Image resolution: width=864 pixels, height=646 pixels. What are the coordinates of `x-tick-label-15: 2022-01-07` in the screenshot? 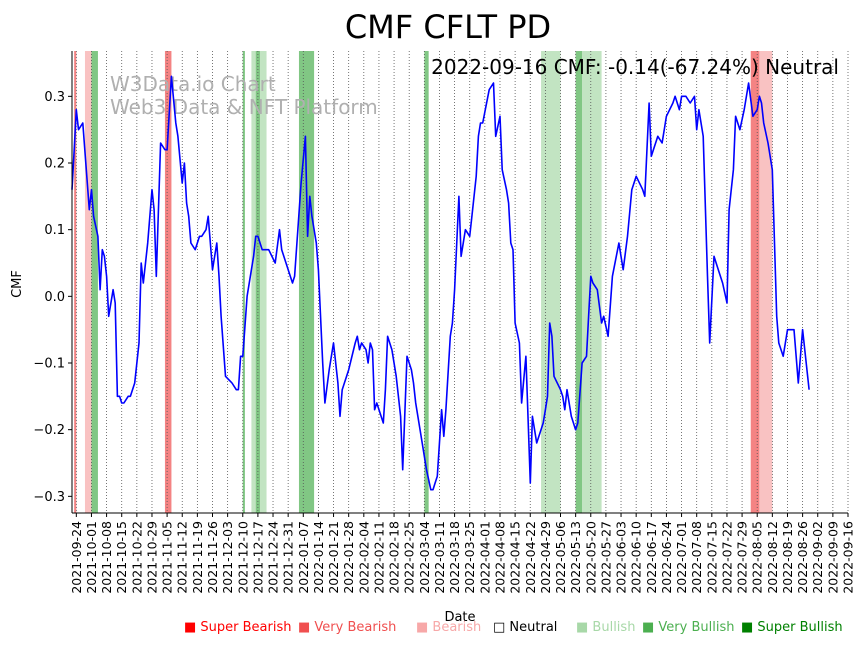 It's located at (303, 557).